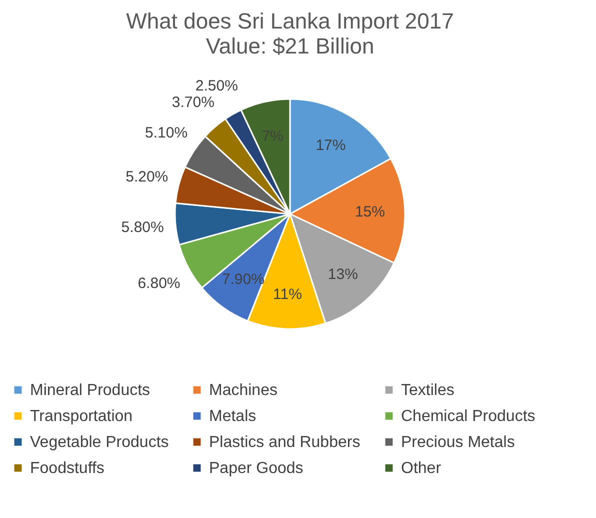 The image size is (596, 518). What do you see at coordinates (216, 85) in the screenshot?
I see `data-label: 2.50%` at bounding box center [216, 85].